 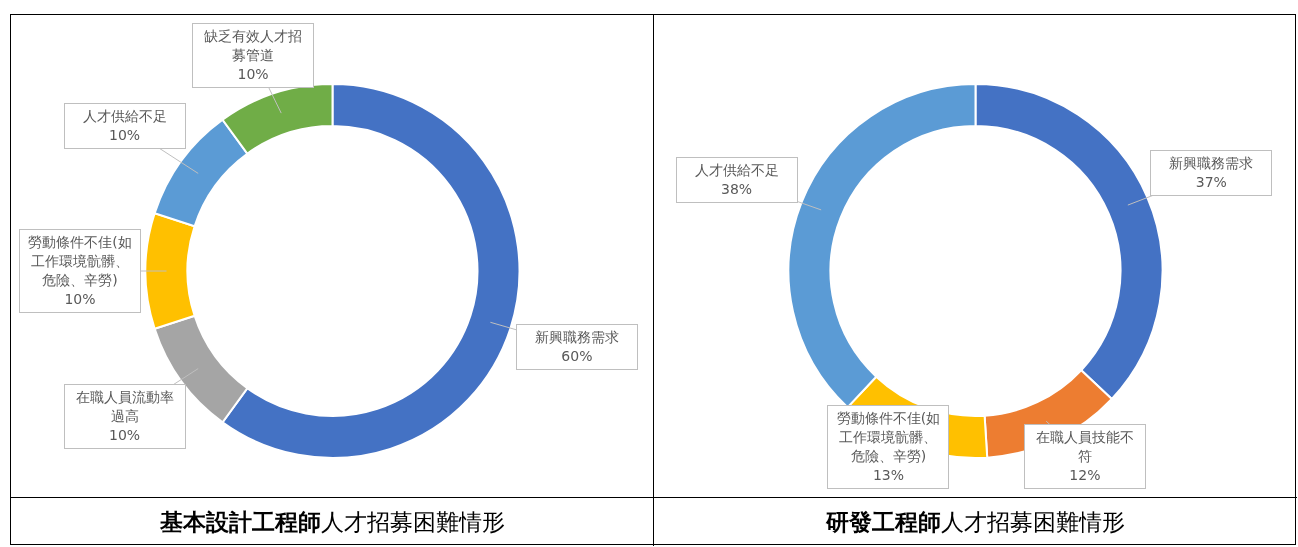 What do you see at coordinates (975, 521) in the screenshot?
I see `text: 研發工程師人才招募困難情形` at bounding box center [975, 521].